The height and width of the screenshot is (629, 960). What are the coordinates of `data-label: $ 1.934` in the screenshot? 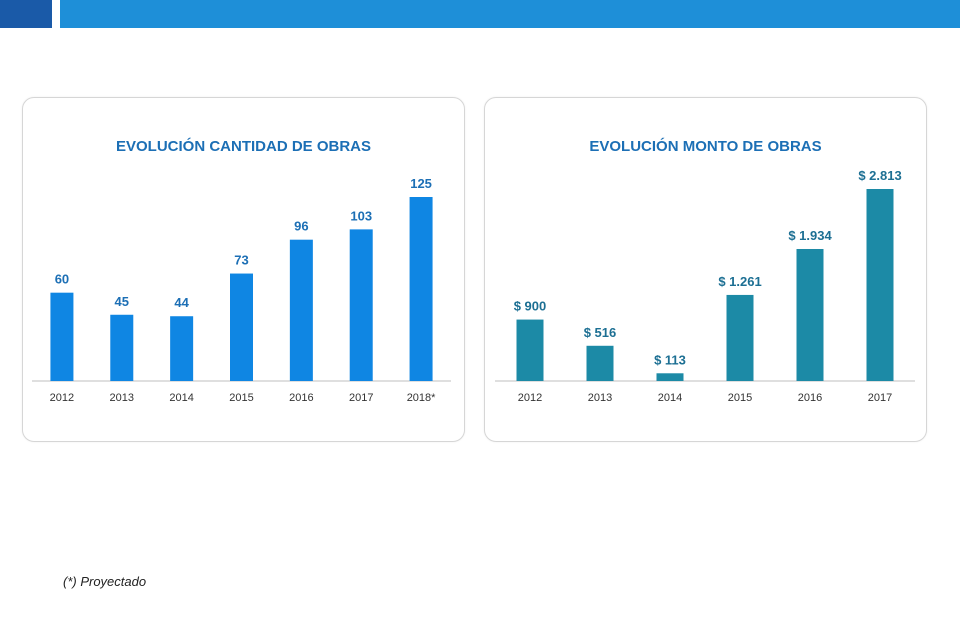 It's located at (810, 235).